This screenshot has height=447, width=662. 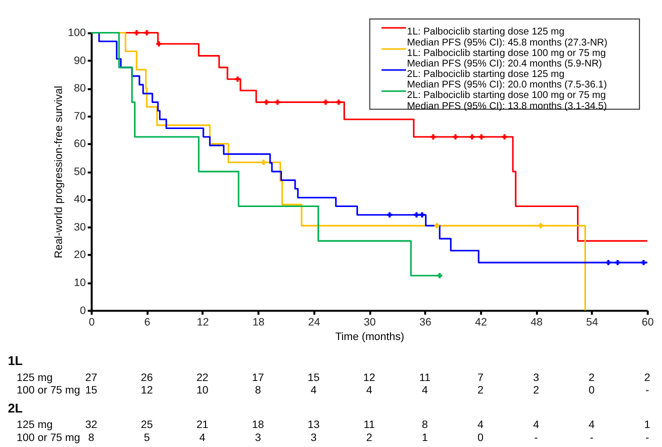 I want to click on y-tick-label: 30, so click(x=80, y=227).